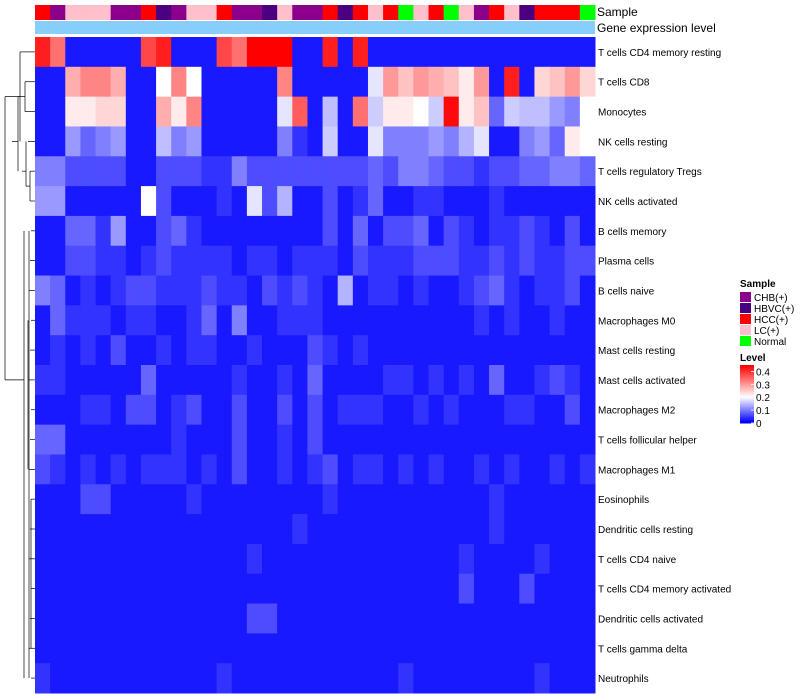 The height and width of the screenshot is (700, 800). Describe the element at coordinates (759, 424) in the screenshot. I see `level-tick-label: 0` at that location.